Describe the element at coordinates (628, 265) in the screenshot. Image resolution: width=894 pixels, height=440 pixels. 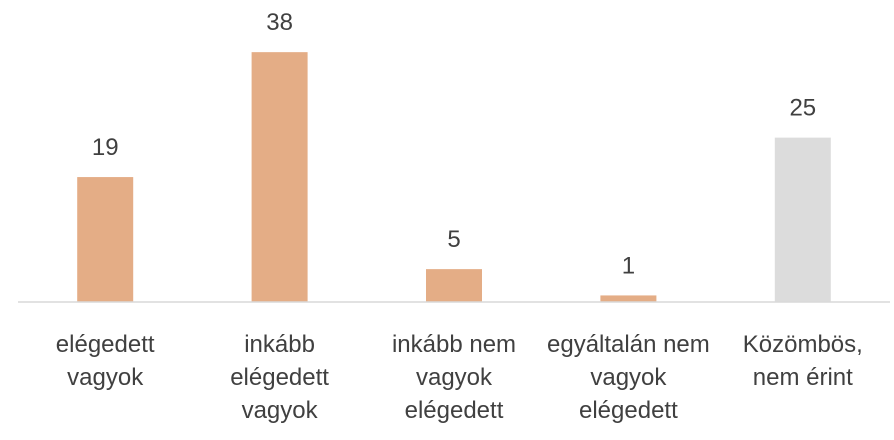
I see `data-label: 1` at that location.